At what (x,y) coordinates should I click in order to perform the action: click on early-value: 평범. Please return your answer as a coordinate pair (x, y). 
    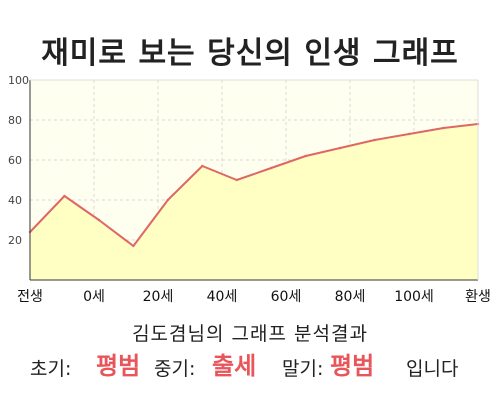
    Looking at the image, I should click on (118, 366).